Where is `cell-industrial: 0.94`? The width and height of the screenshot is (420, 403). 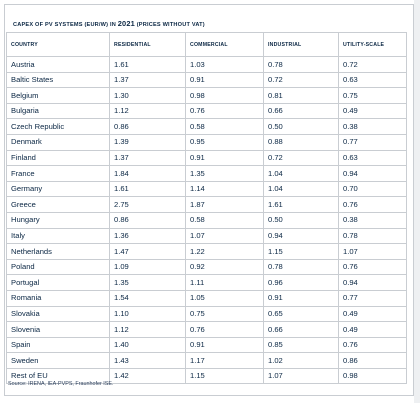 cell-industrial: 0.94 is located at coordinates (301, 236).